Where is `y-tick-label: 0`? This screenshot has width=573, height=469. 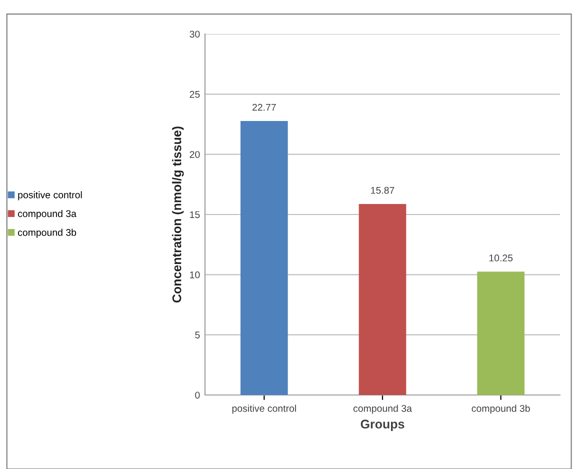 y-tick-label: 0 is located at coordinates (197, 395).